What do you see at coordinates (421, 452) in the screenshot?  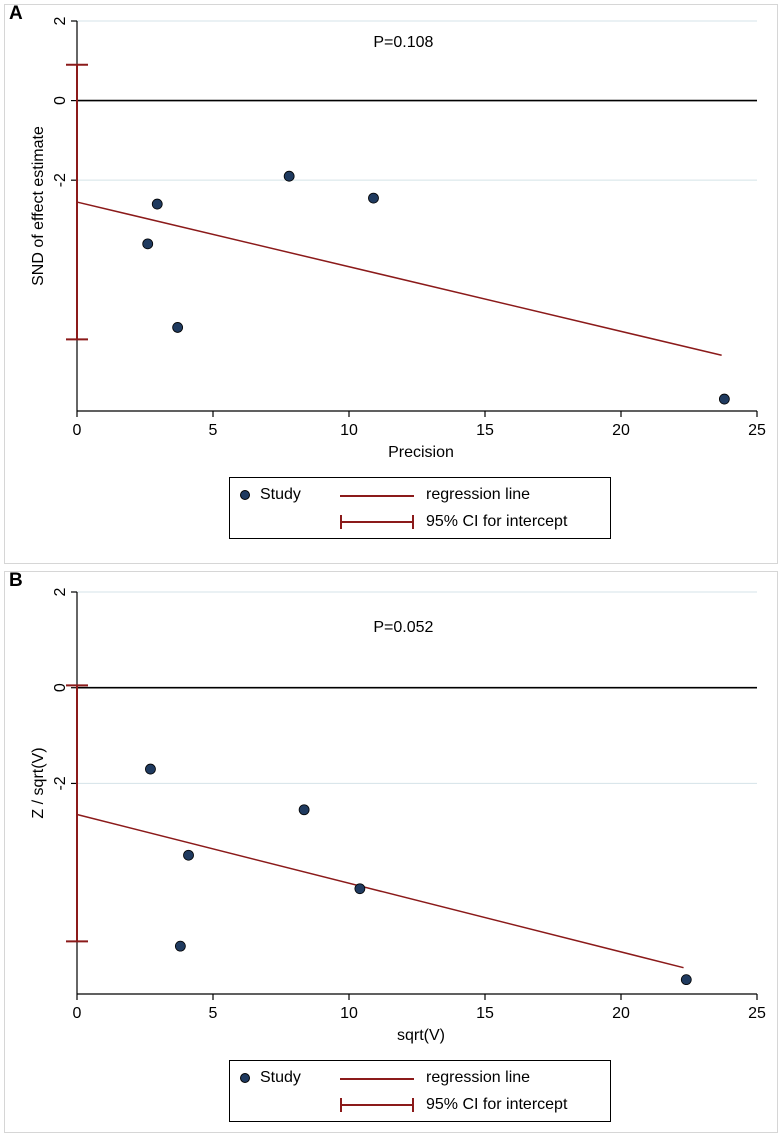 I see `x-axis-title: Precision` at bounding box center [421, 452].